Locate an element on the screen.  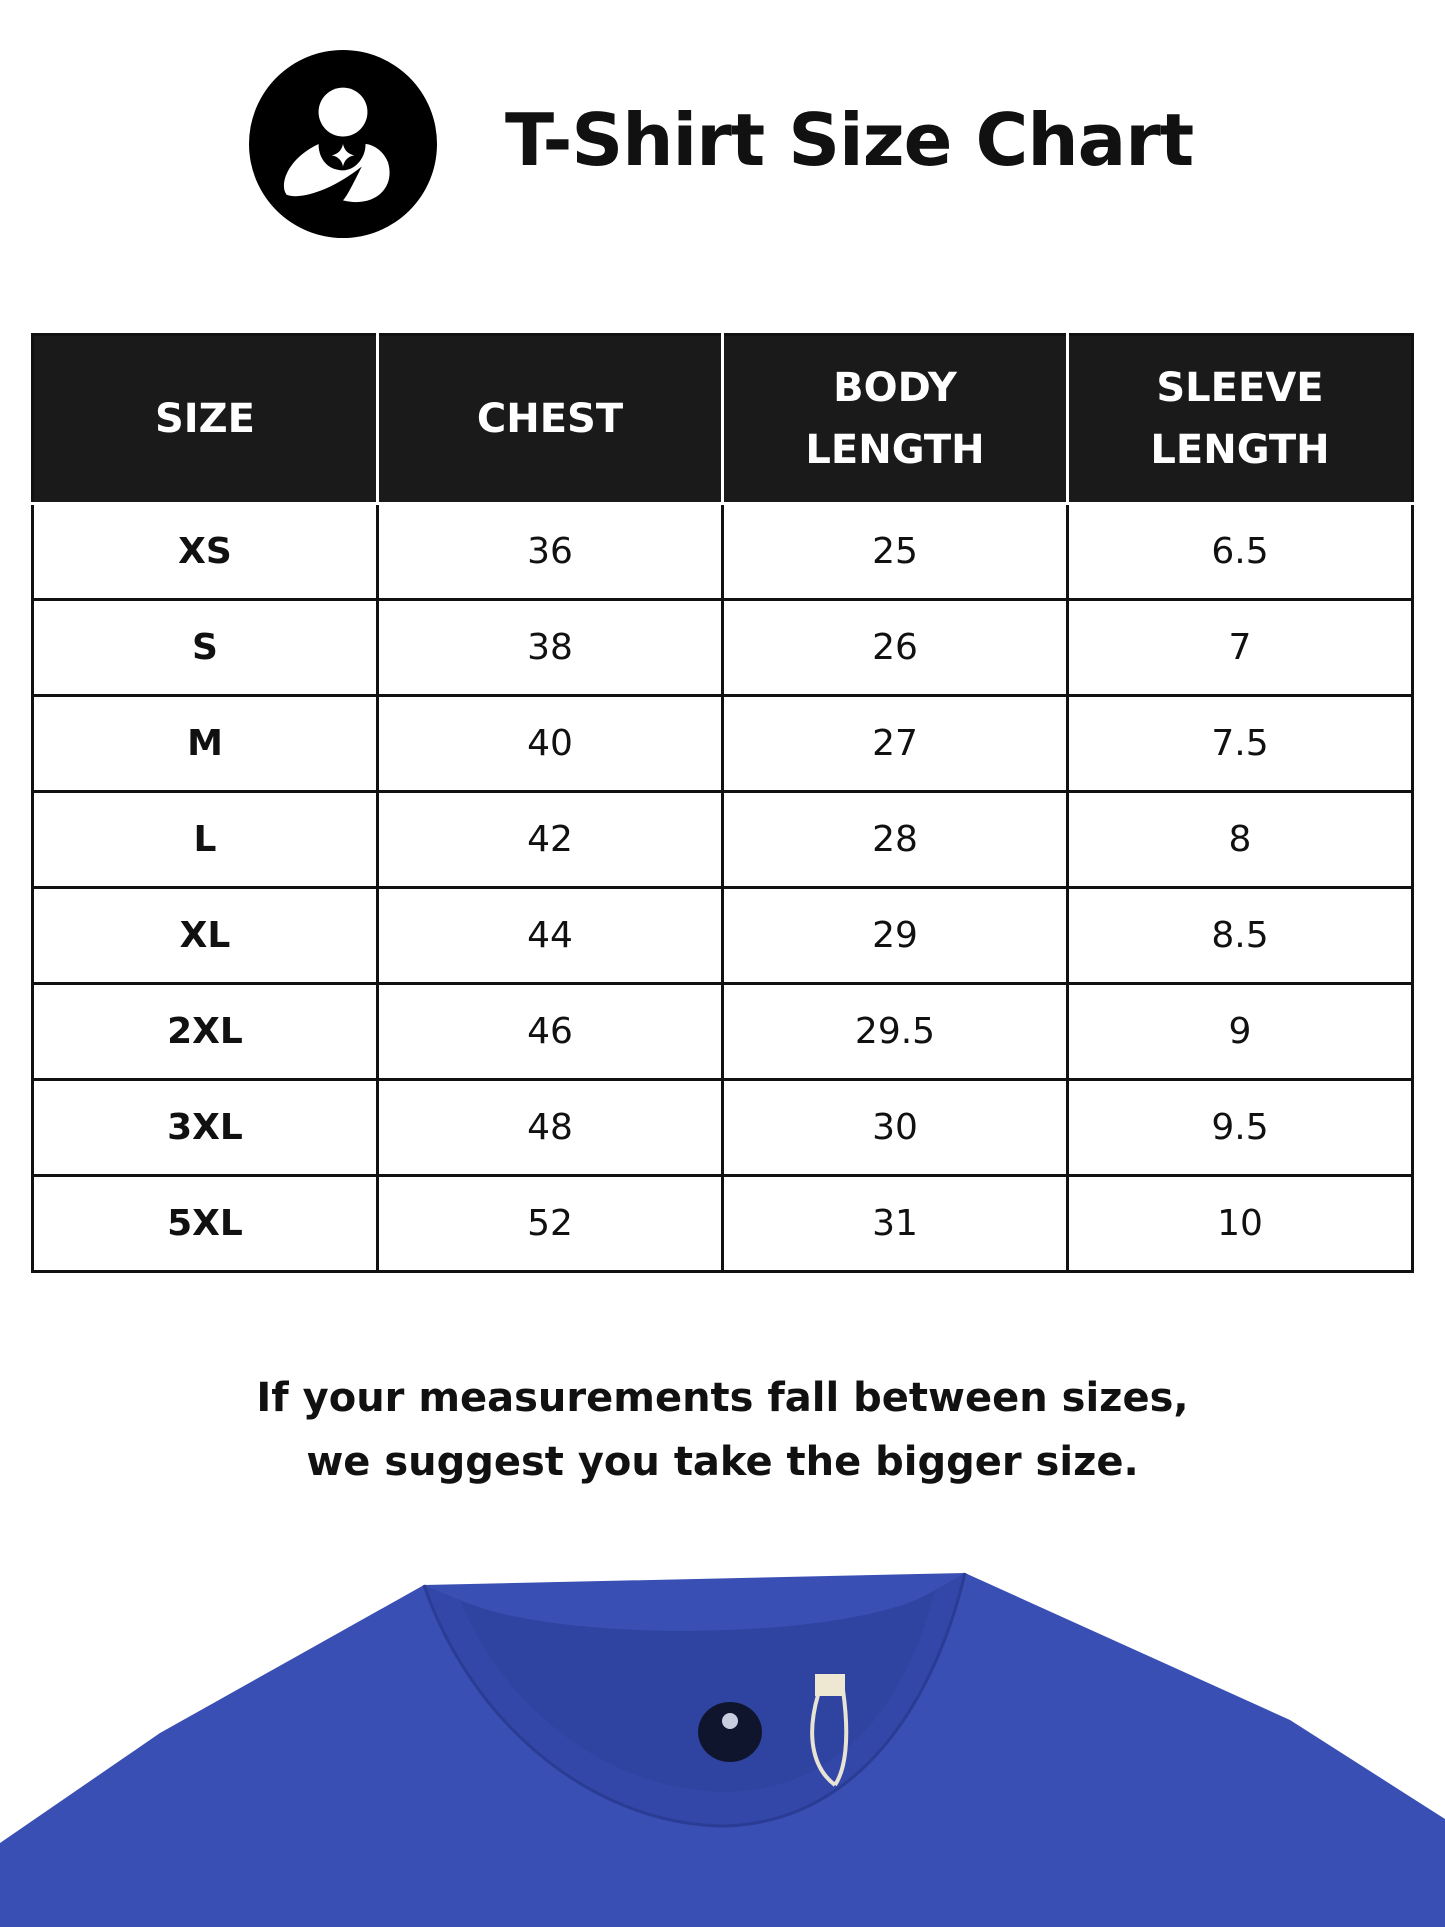
table-row: XS 36 25 6.5 is located at coordinates (722, 551).